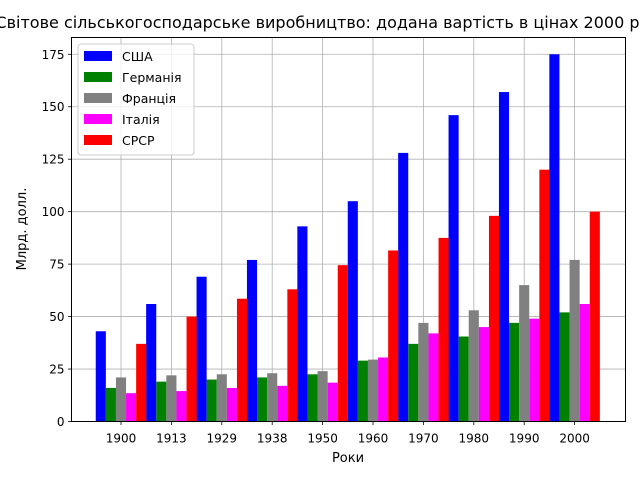  Describe the element at coordinates (56, 370) in the screenshot. I see `y-tick-label: 25` at that location.